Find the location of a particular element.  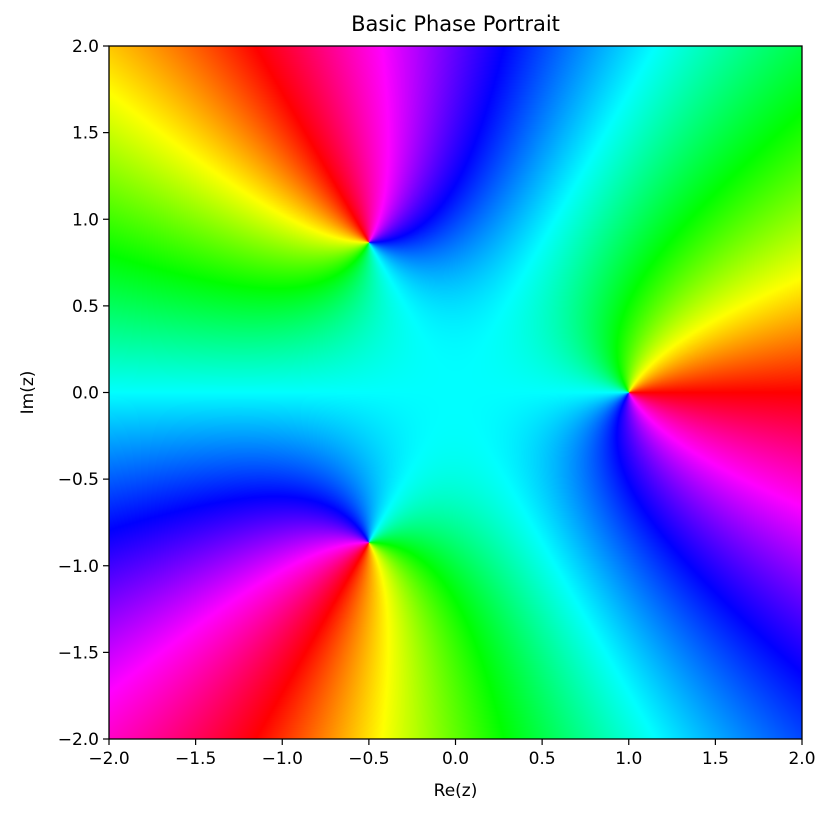

x-axis-ticks: −2.0 −1.5 −1.0 −0.5 0.0 0.5 1.0 1.5 2.0 is located at coordinates (452, 754).